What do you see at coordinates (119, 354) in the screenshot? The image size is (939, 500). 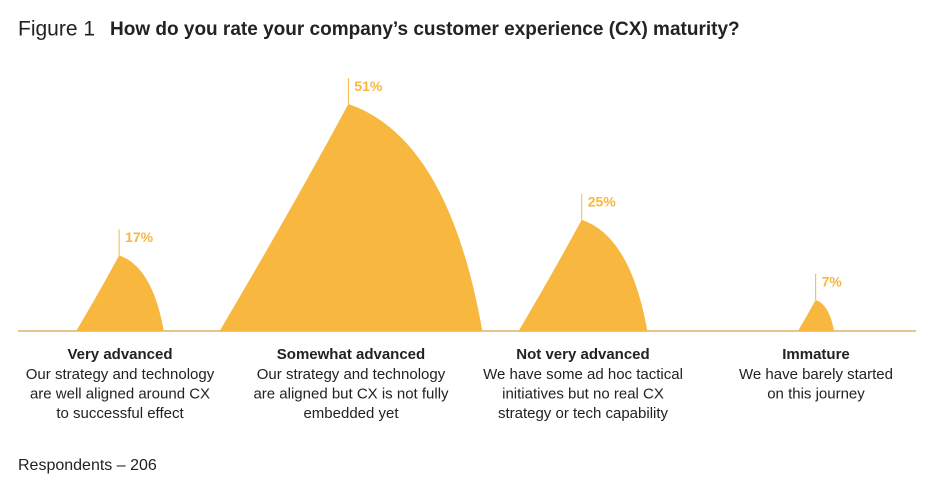 I see `category-label: Very advanced` at bounding box center [119, 354].